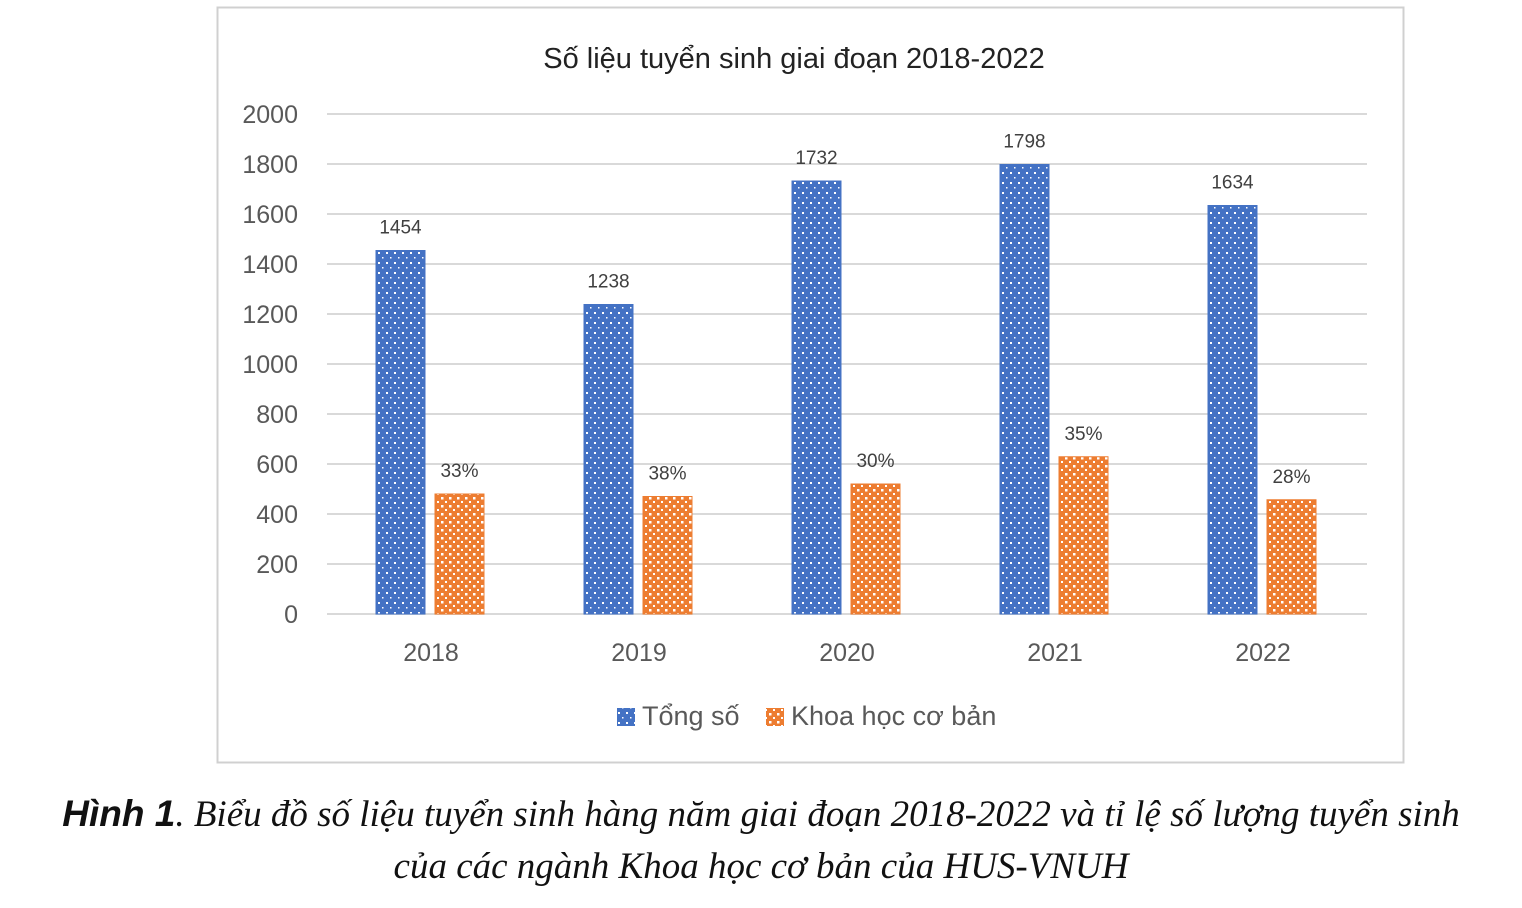 Image resolution: width=1522 pixels, height=908 pixels. Describe the element at coordinates (1083, 434) in the screenshot. I see `data-label: 35%` at that location.